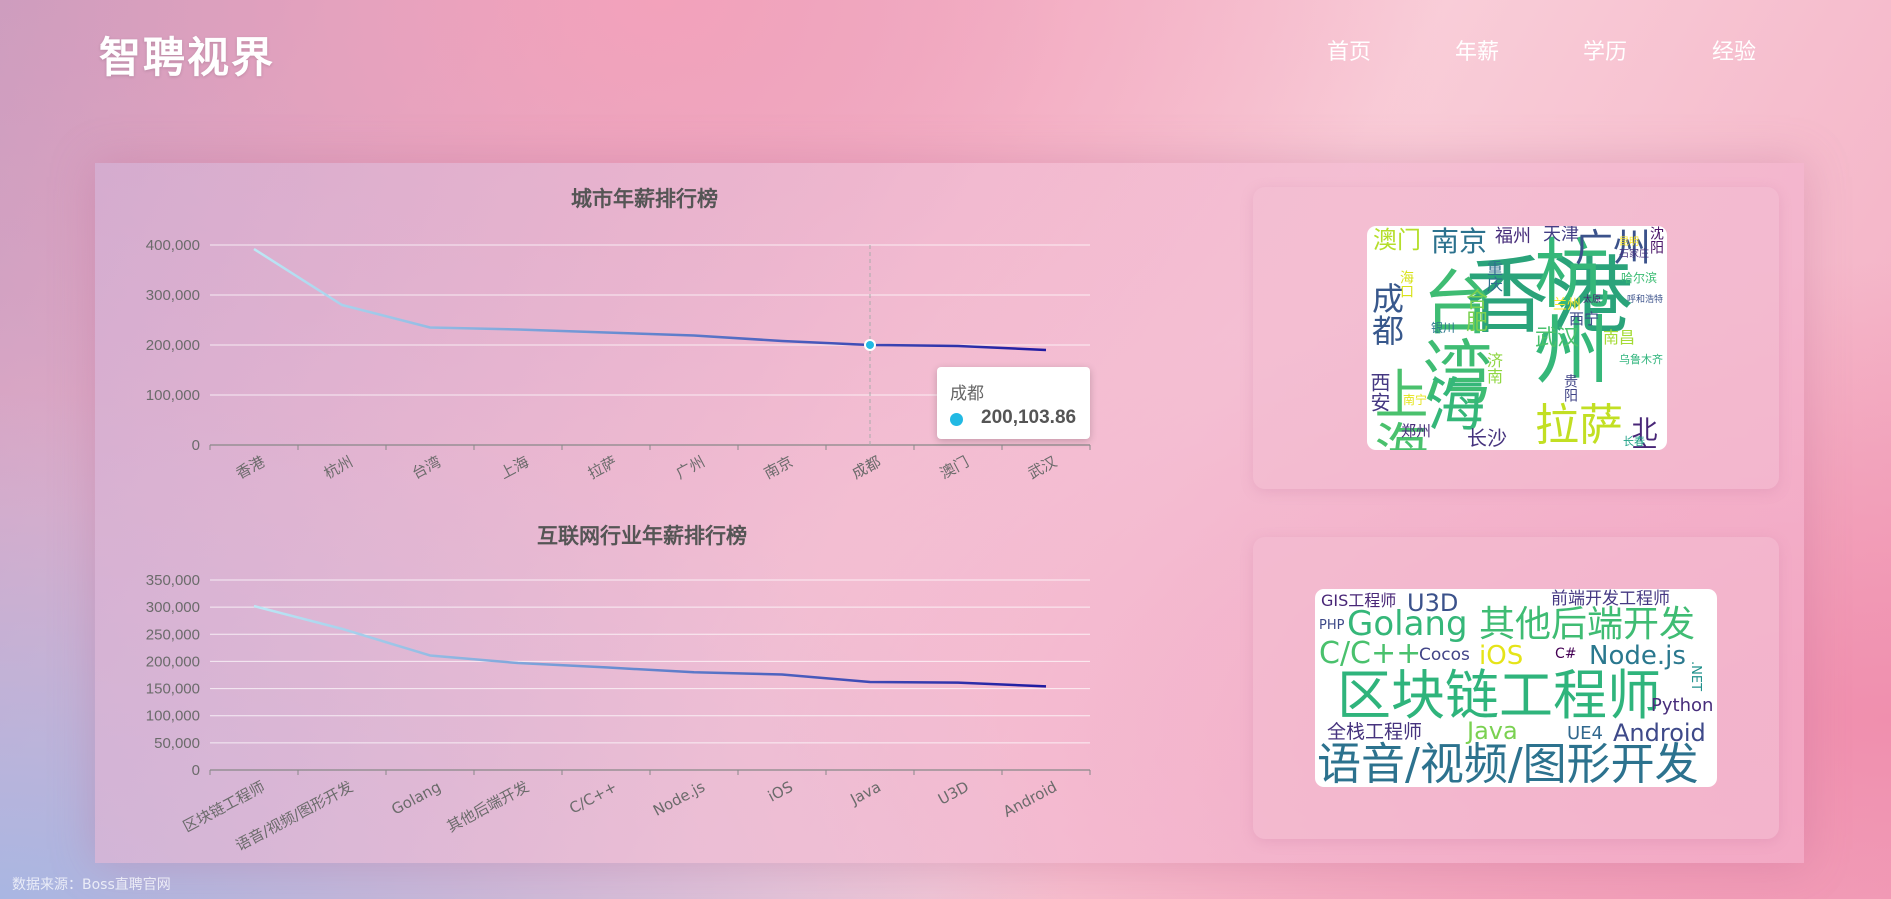 Image resolution: width=1891 pixels, height=899 pixels. I want to click on x-tick-label: Java, so click(865, 793).